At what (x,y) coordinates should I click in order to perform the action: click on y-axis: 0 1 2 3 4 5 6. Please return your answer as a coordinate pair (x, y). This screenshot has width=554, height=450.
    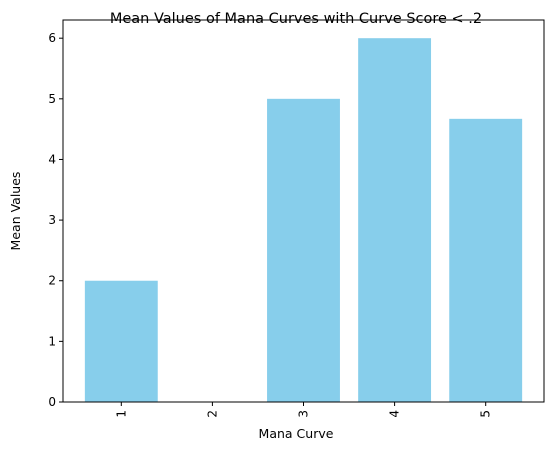
    Looking at the image, I should click on (55, 220).